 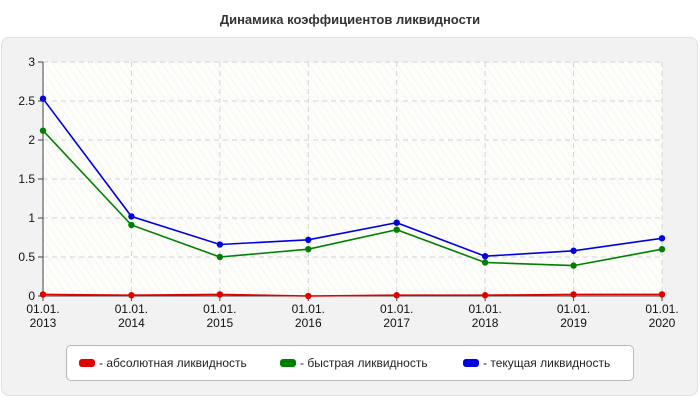 I want to click on x-tick-label: 01.01. 2016, so click(x=308, y=316).